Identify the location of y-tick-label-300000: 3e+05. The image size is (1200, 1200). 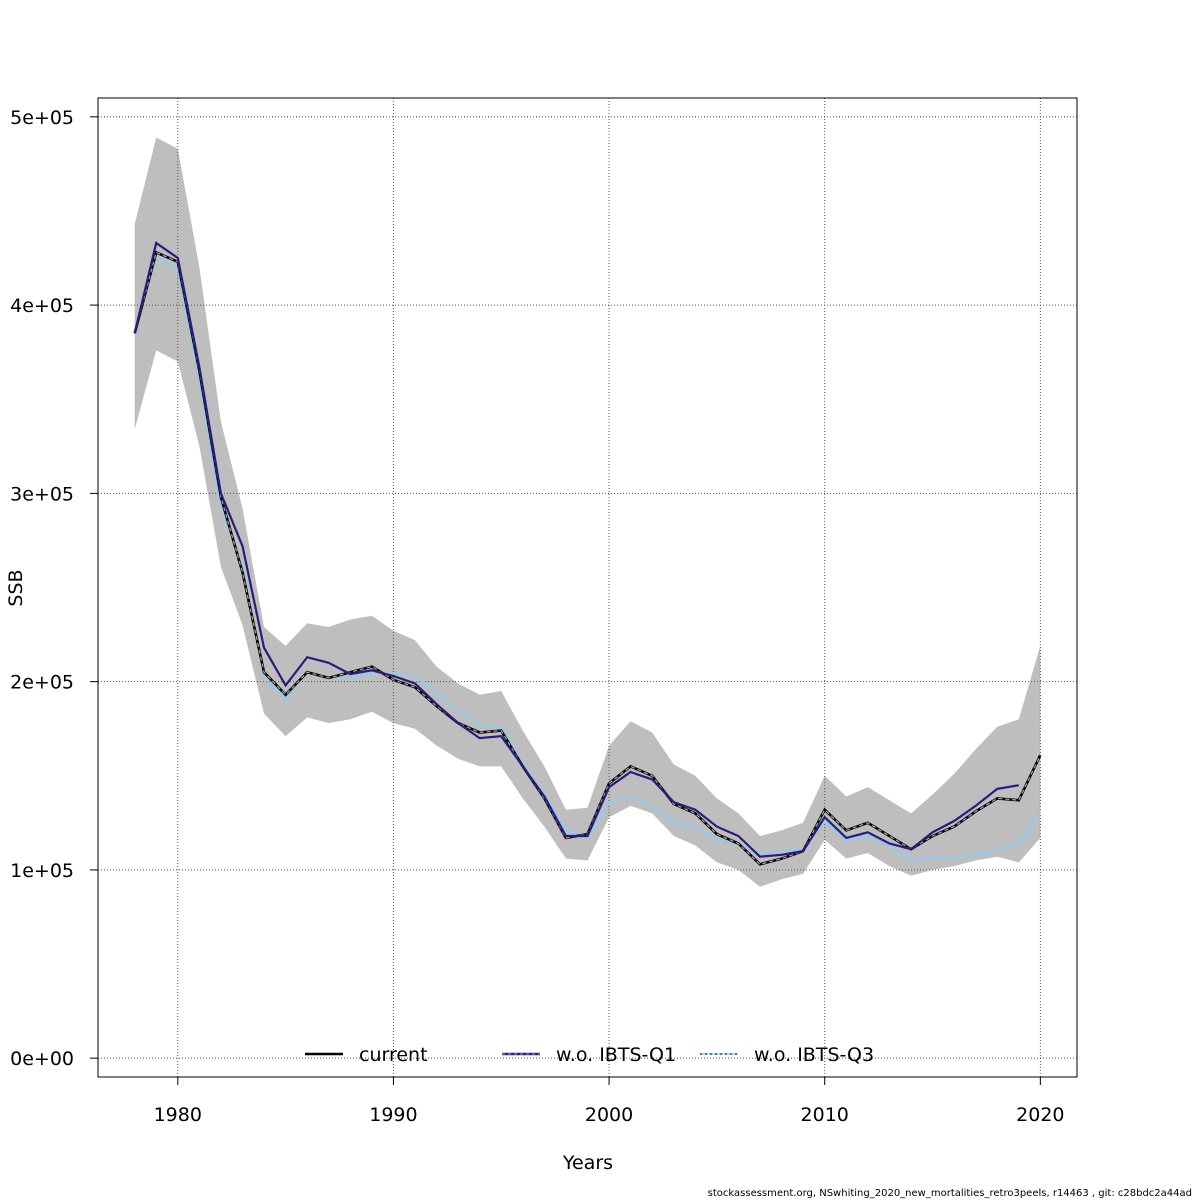
(42, 494).